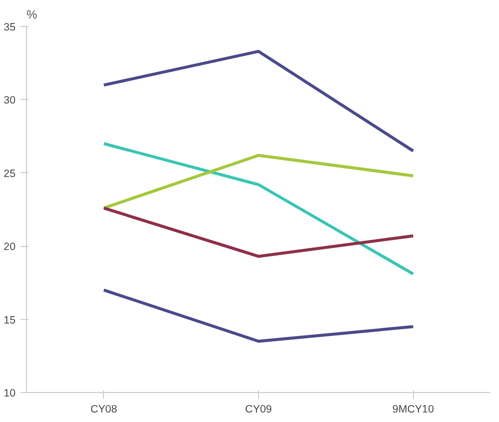  What do you see at coordinates (10, 28) in the screenshot?
I see `y-tick-label: 35` at bounding box center [10, 28].